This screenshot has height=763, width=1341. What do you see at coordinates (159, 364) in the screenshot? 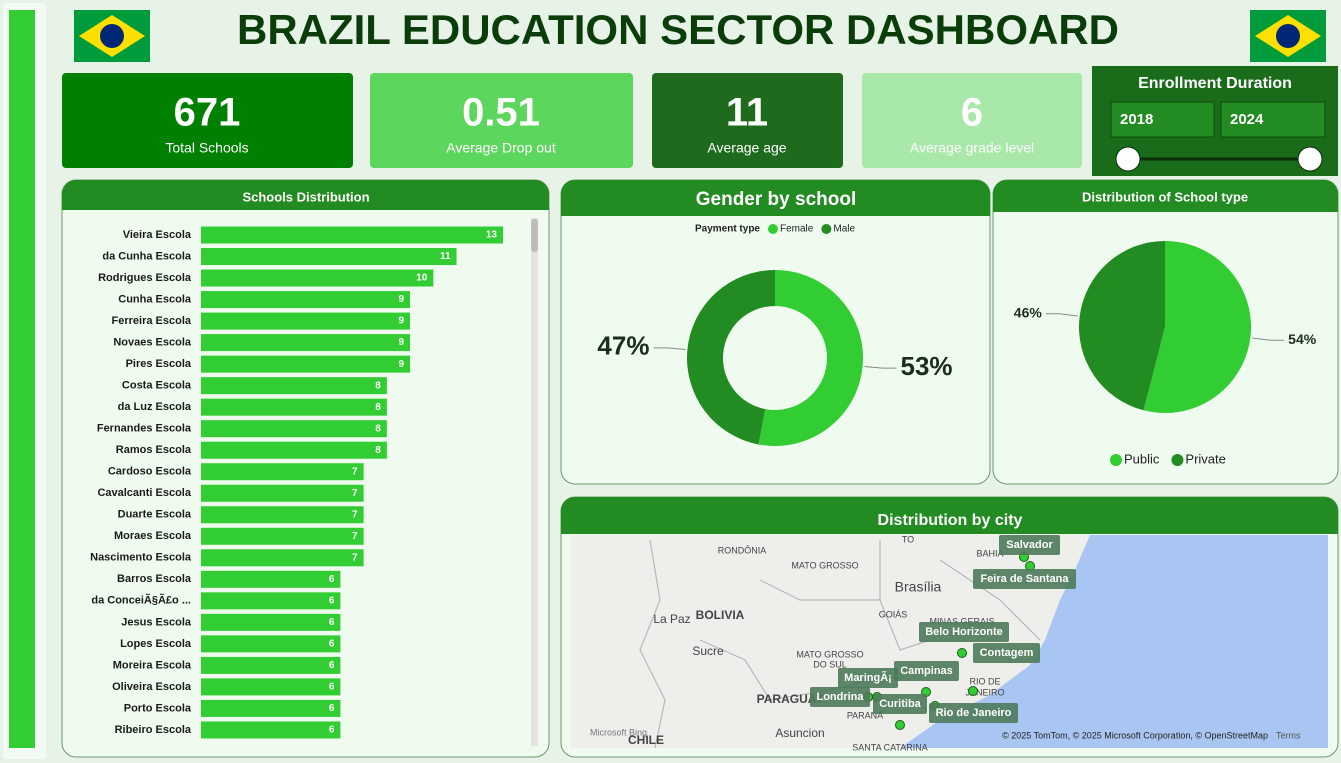
I see `category-label: Pires Escola` at bounding box center [159, 364].